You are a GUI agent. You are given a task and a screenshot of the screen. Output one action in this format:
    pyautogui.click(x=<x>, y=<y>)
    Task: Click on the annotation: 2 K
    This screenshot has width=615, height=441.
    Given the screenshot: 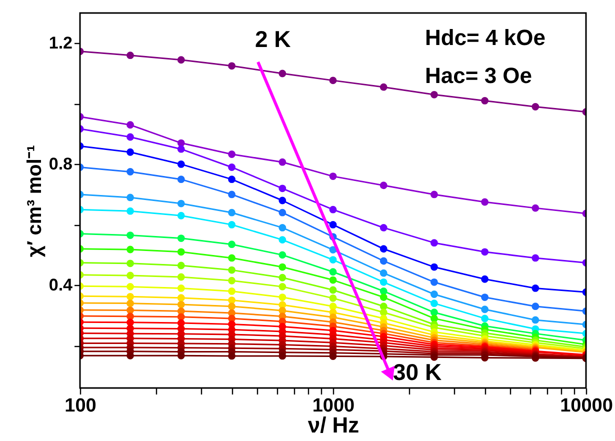 What is the action you would take?
    pyautogui.click(x=273, y=39)
    